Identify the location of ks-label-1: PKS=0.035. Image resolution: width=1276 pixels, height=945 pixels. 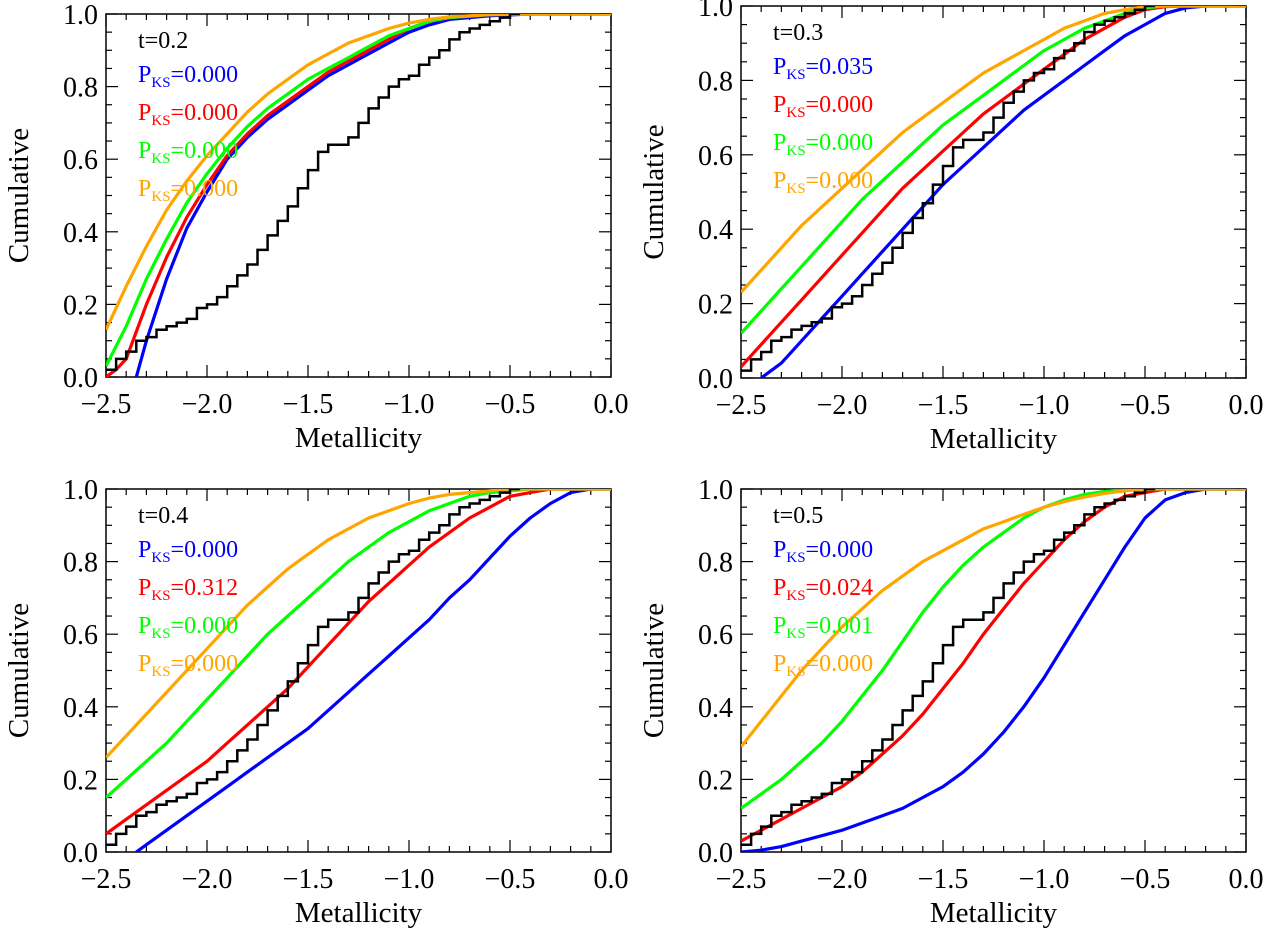
(823, 68).